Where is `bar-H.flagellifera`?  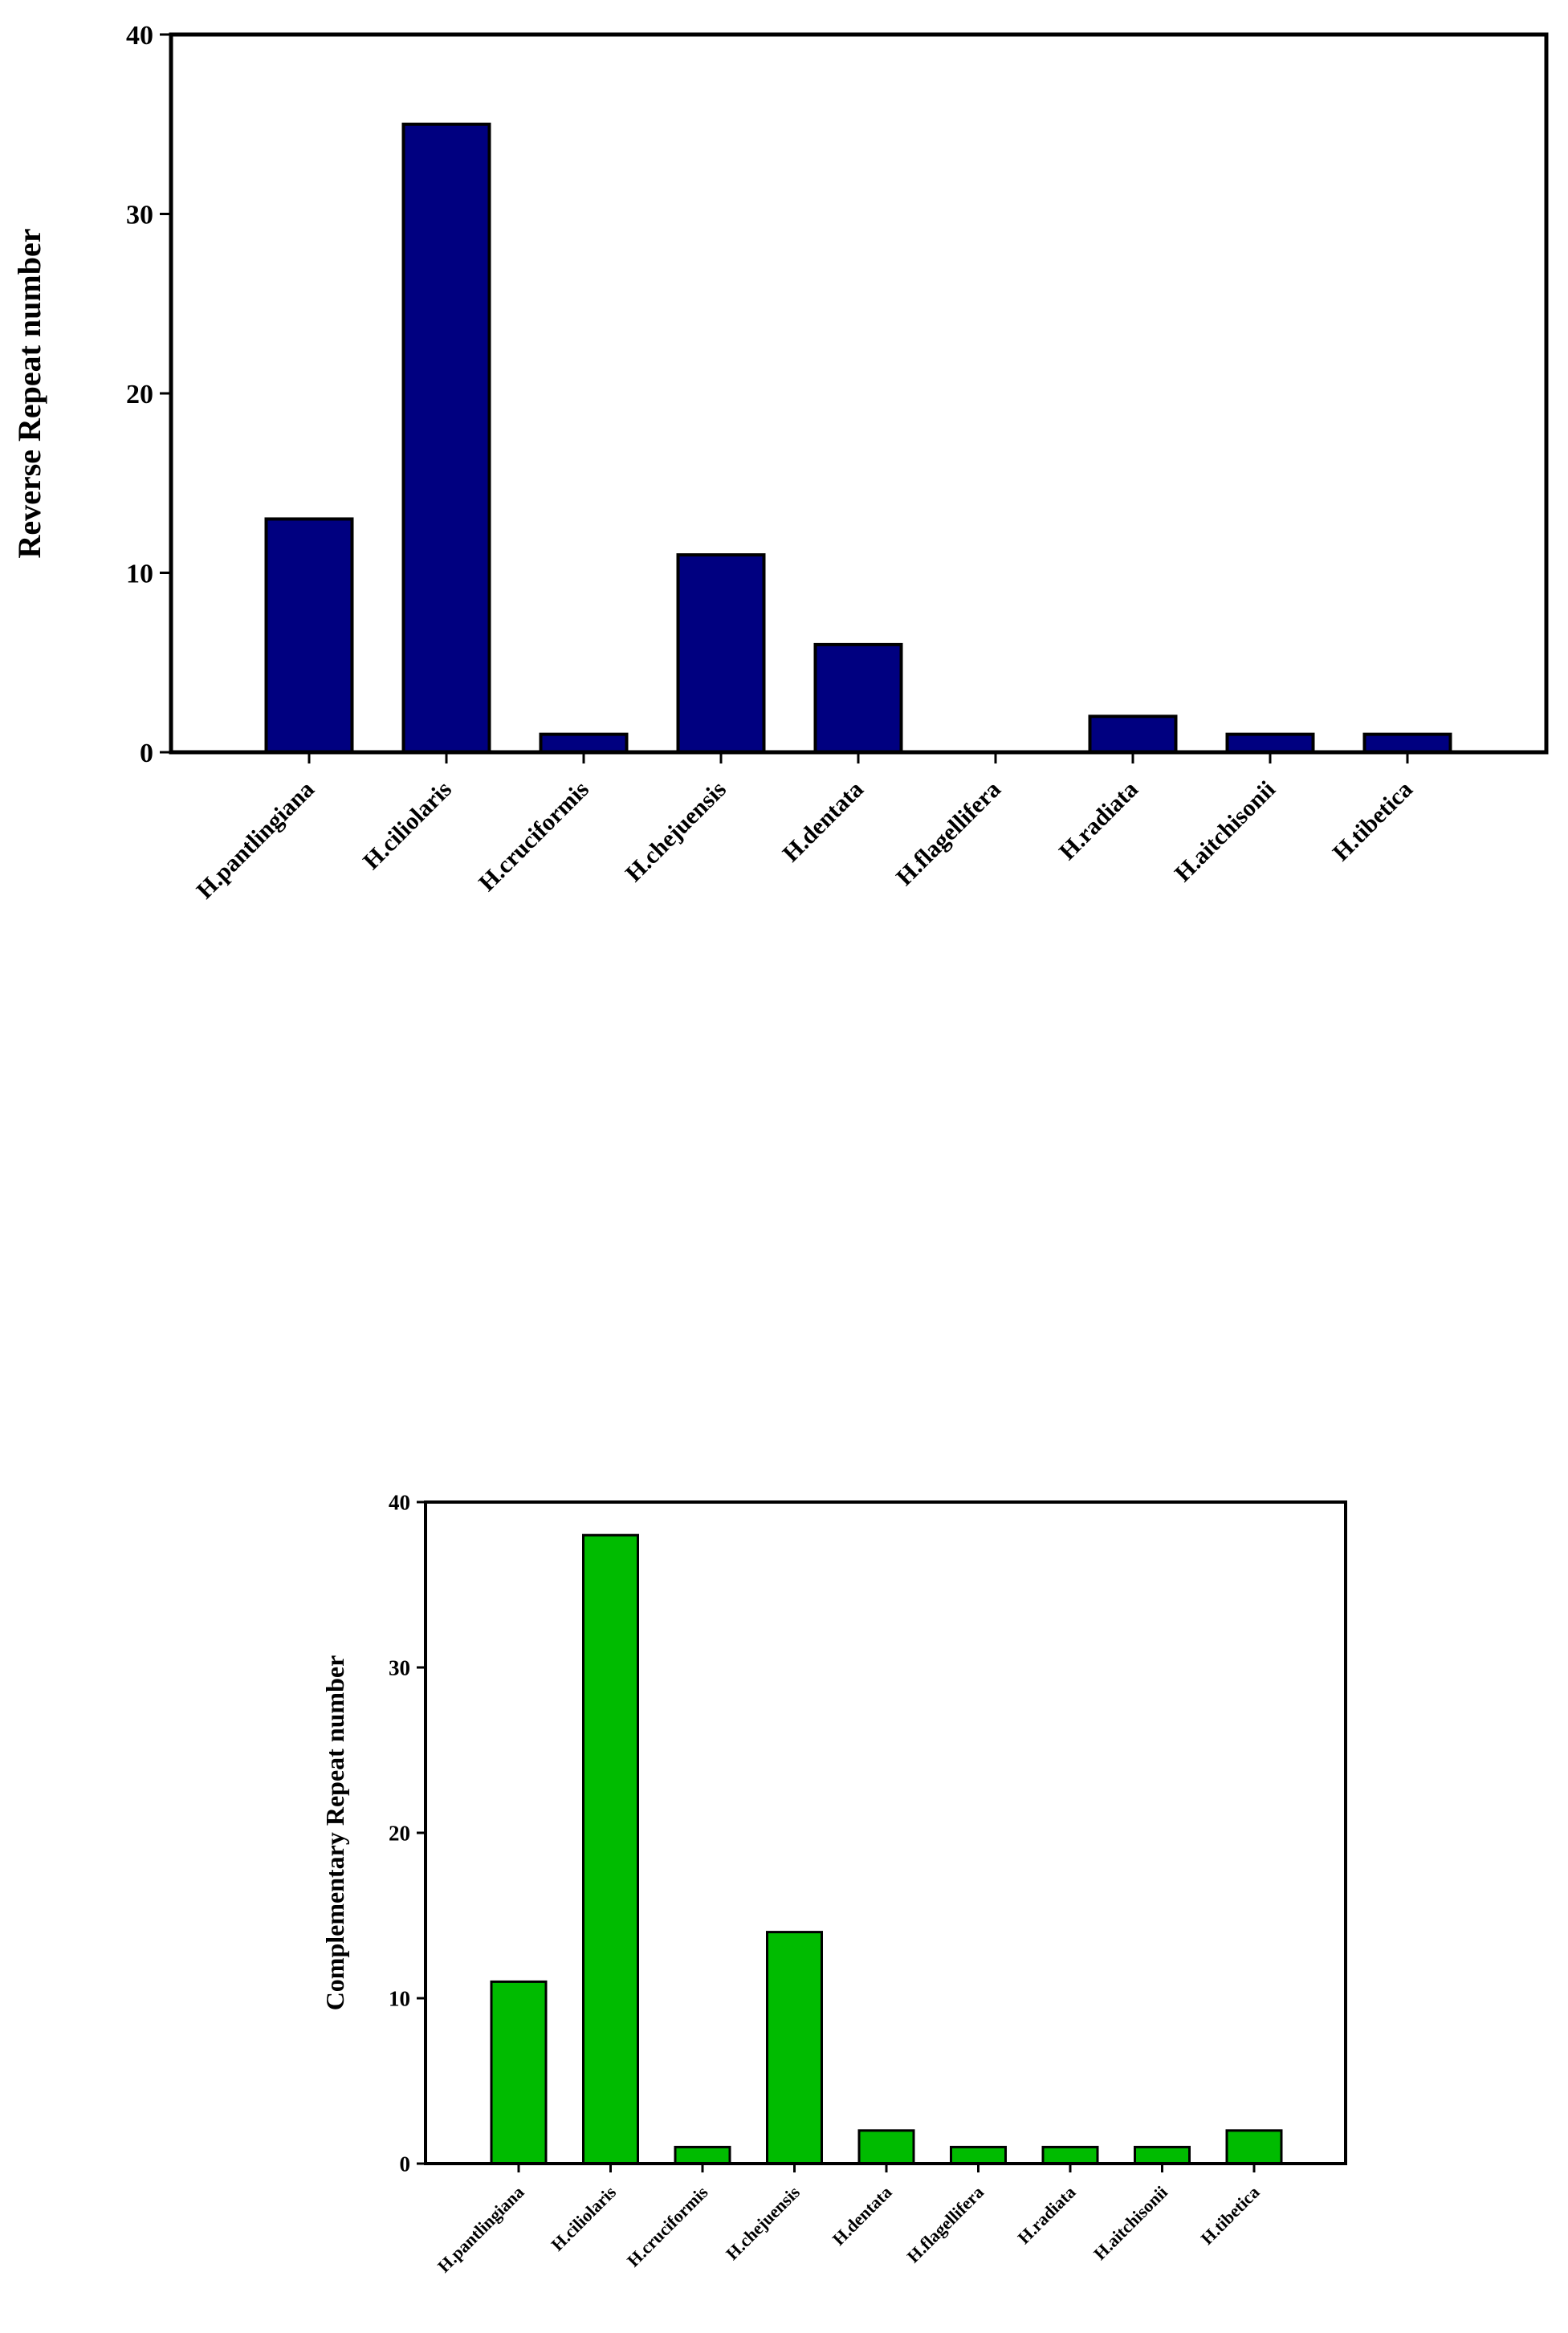 bar-H.flagellifera is located at coordinates (978, 2155).